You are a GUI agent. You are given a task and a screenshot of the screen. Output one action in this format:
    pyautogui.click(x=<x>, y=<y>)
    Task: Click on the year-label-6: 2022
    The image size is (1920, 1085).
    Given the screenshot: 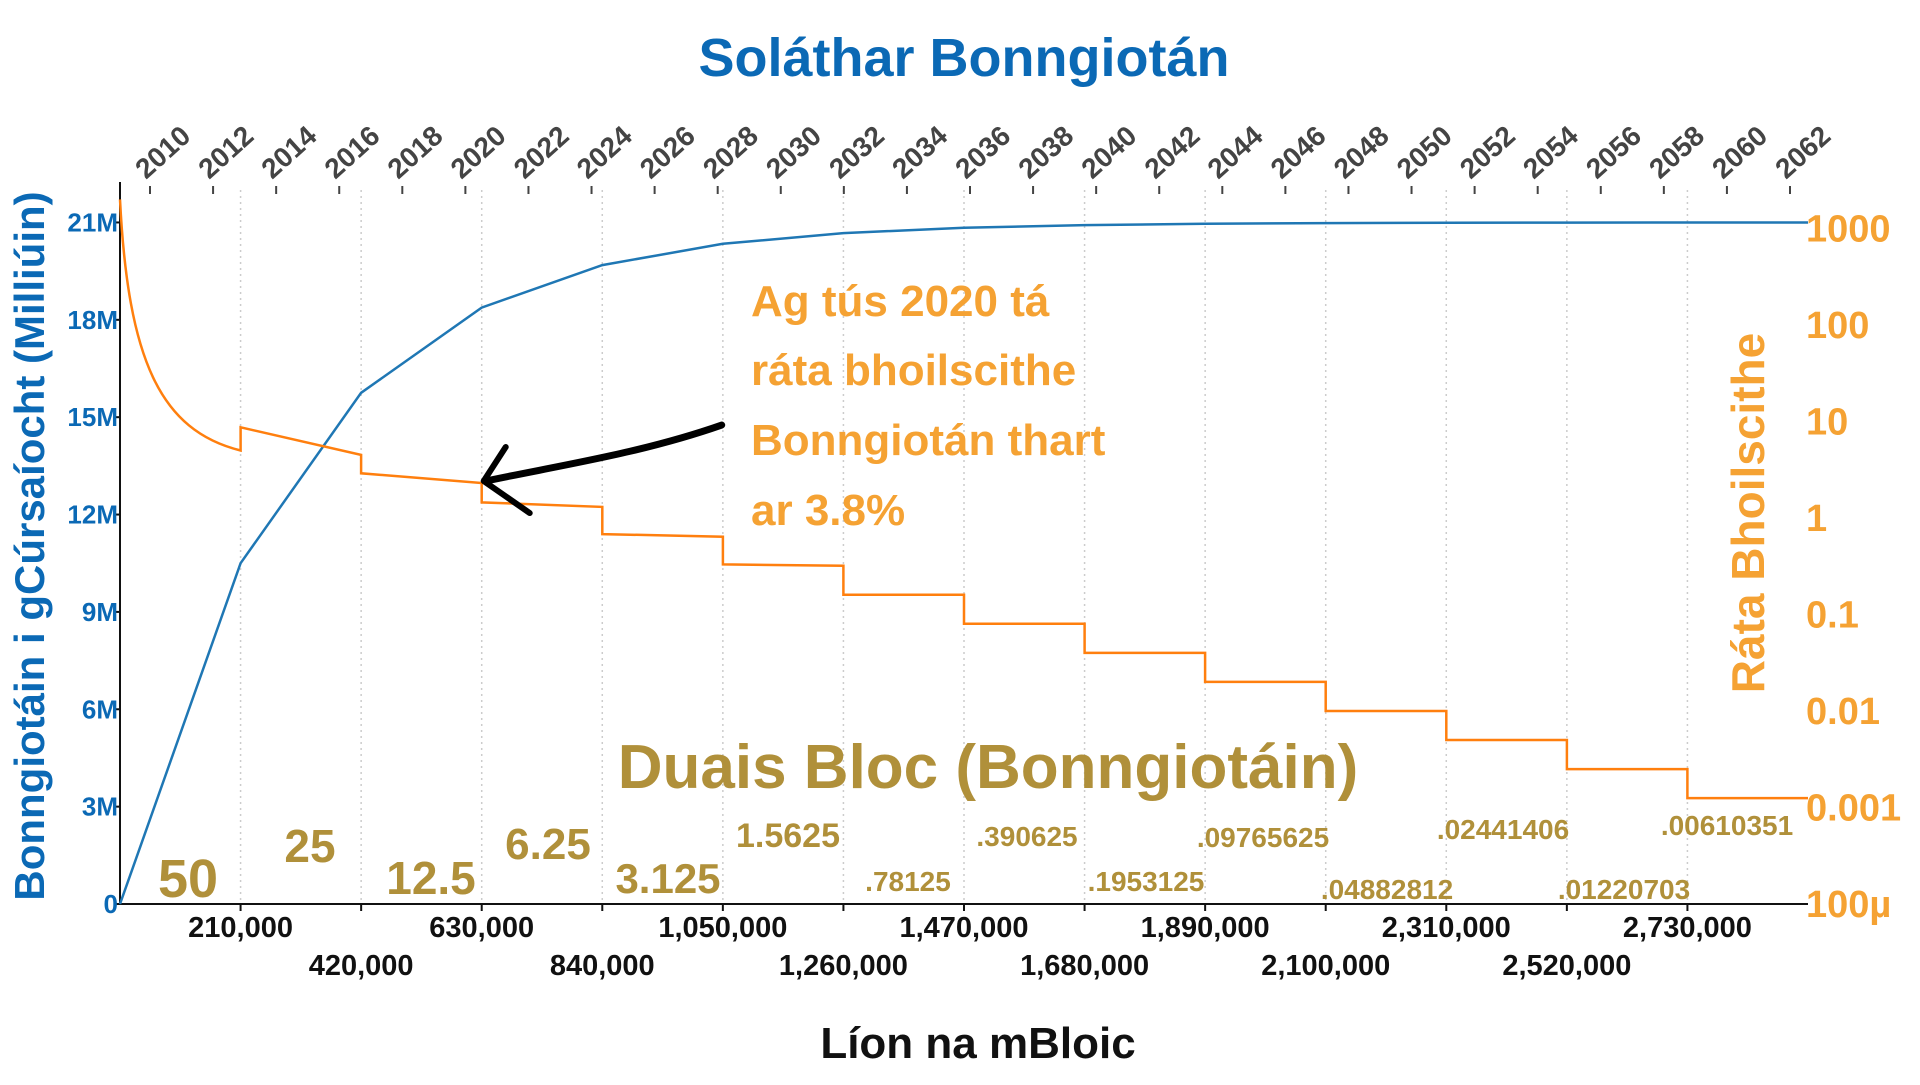 What is the action you would take?
    pyautogui.click(x=541, y=152)
    